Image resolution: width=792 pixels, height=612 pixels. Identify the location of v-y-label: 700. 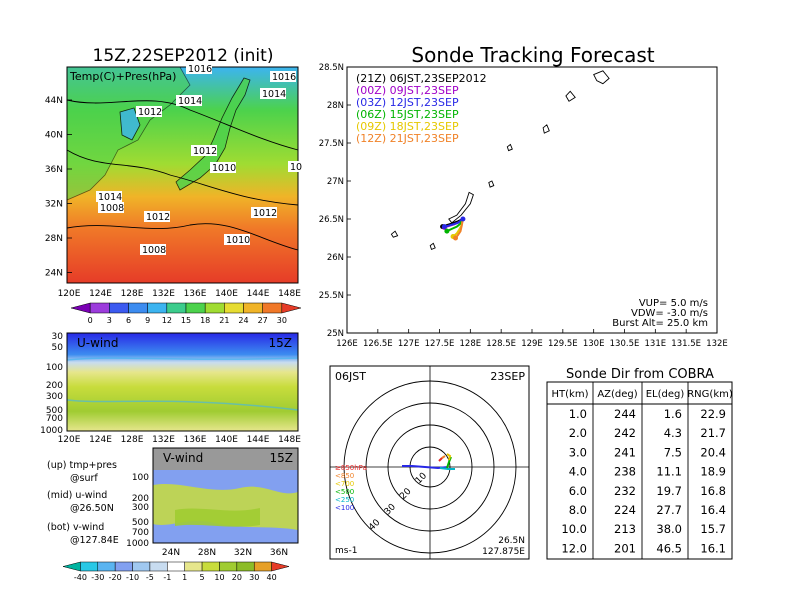
(140, 533).